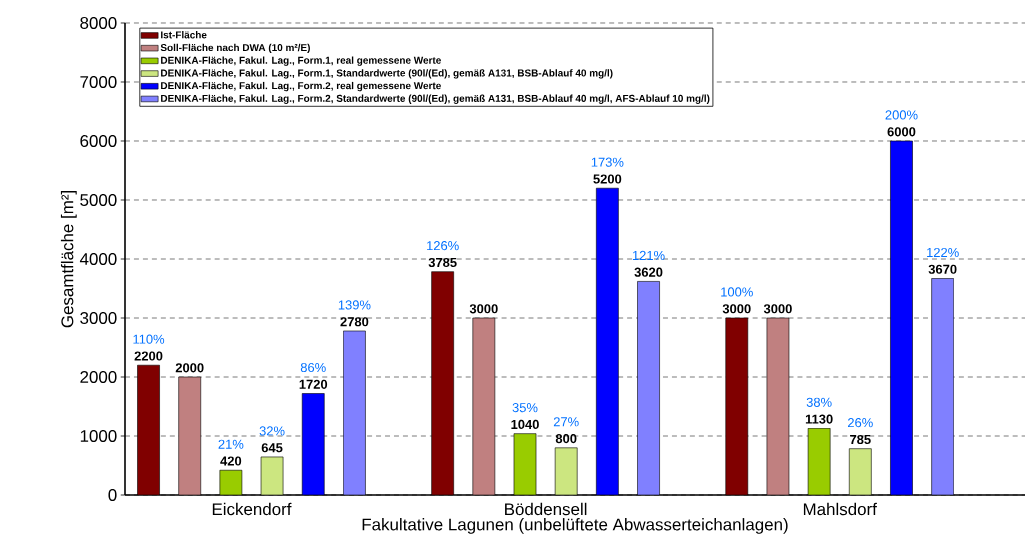  What do you see at coordinates (442, 262) in the screenshot?
I see `data-label: 3785` at bounding box center [442, 262].